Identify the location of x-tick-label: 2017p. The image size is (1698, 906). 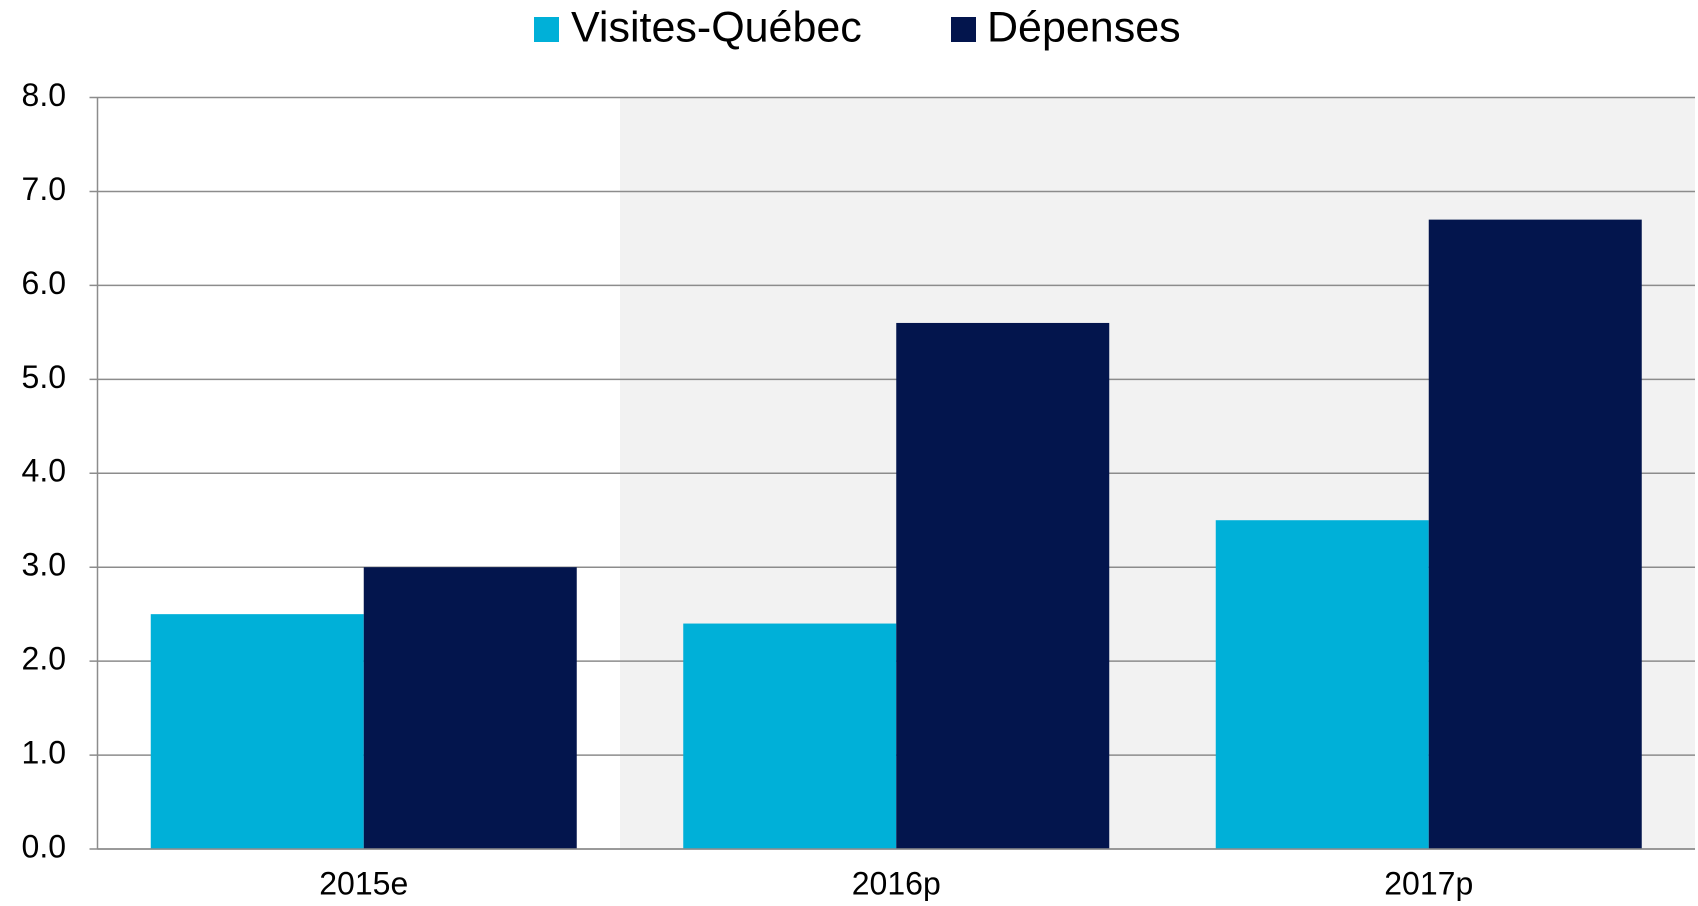
(1428, 883).